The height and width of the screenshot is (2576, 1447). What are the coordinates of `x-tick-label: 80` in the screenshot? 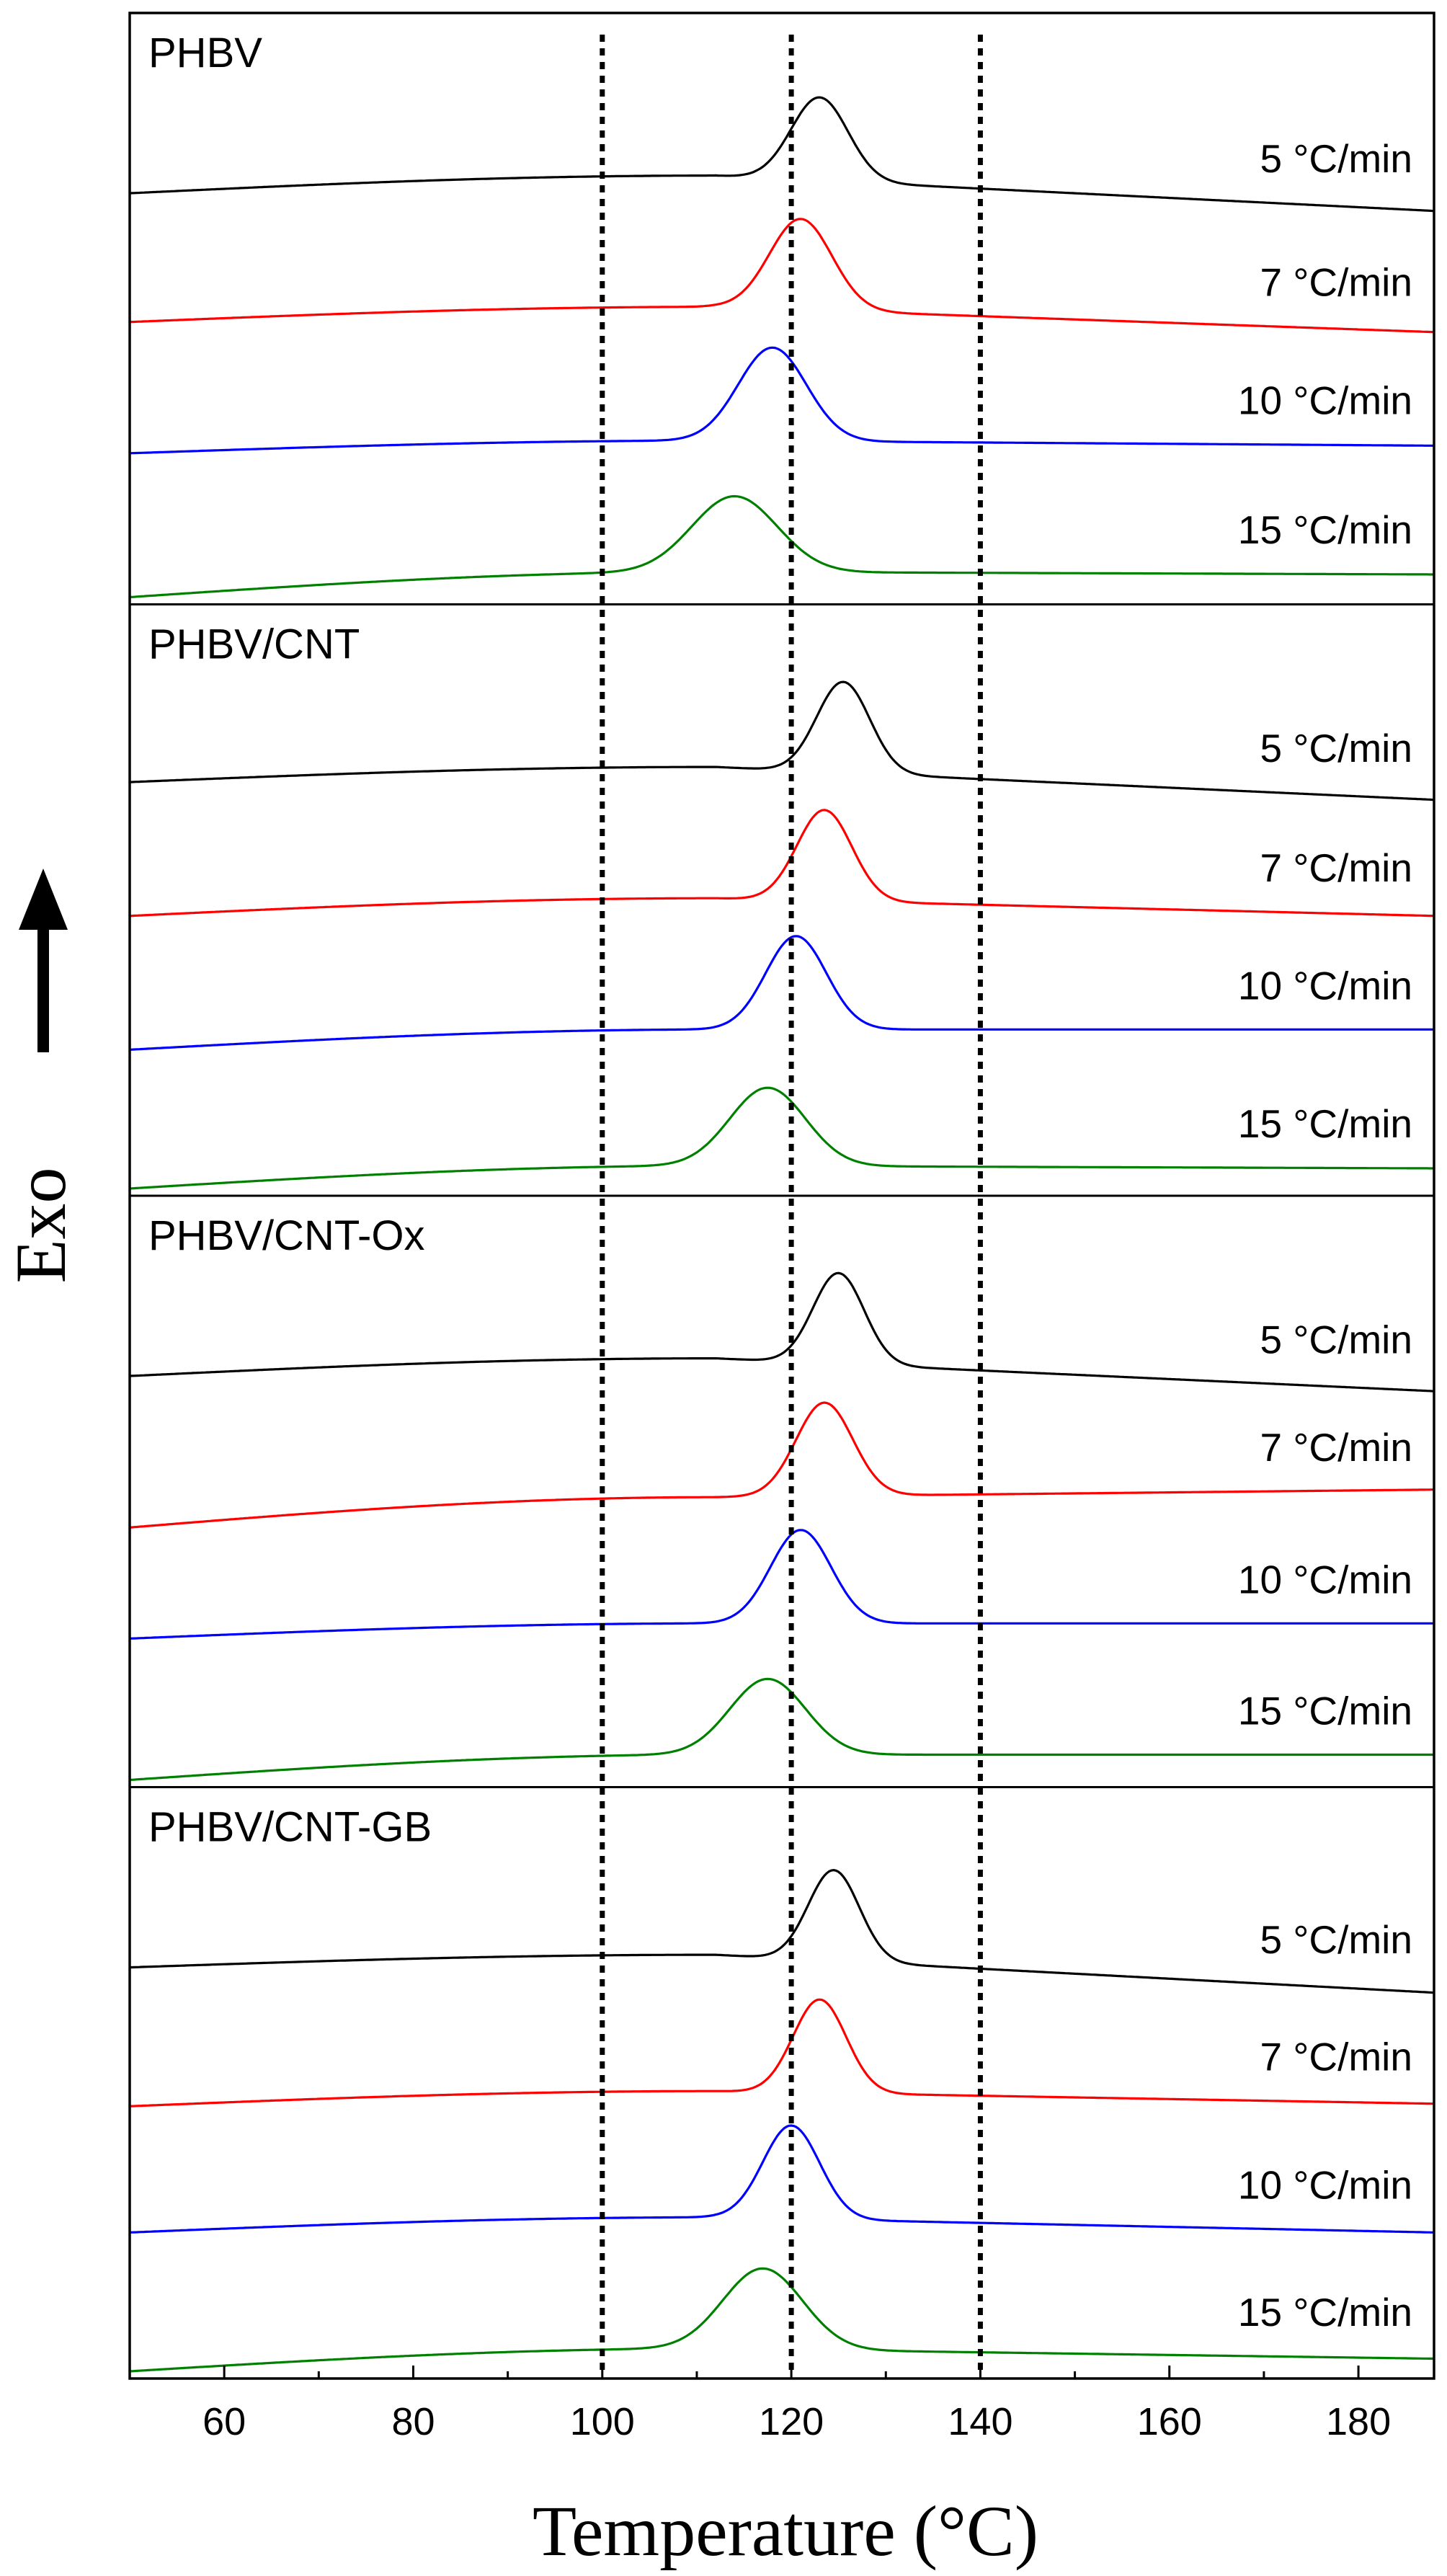 It's located at (413, 2421).